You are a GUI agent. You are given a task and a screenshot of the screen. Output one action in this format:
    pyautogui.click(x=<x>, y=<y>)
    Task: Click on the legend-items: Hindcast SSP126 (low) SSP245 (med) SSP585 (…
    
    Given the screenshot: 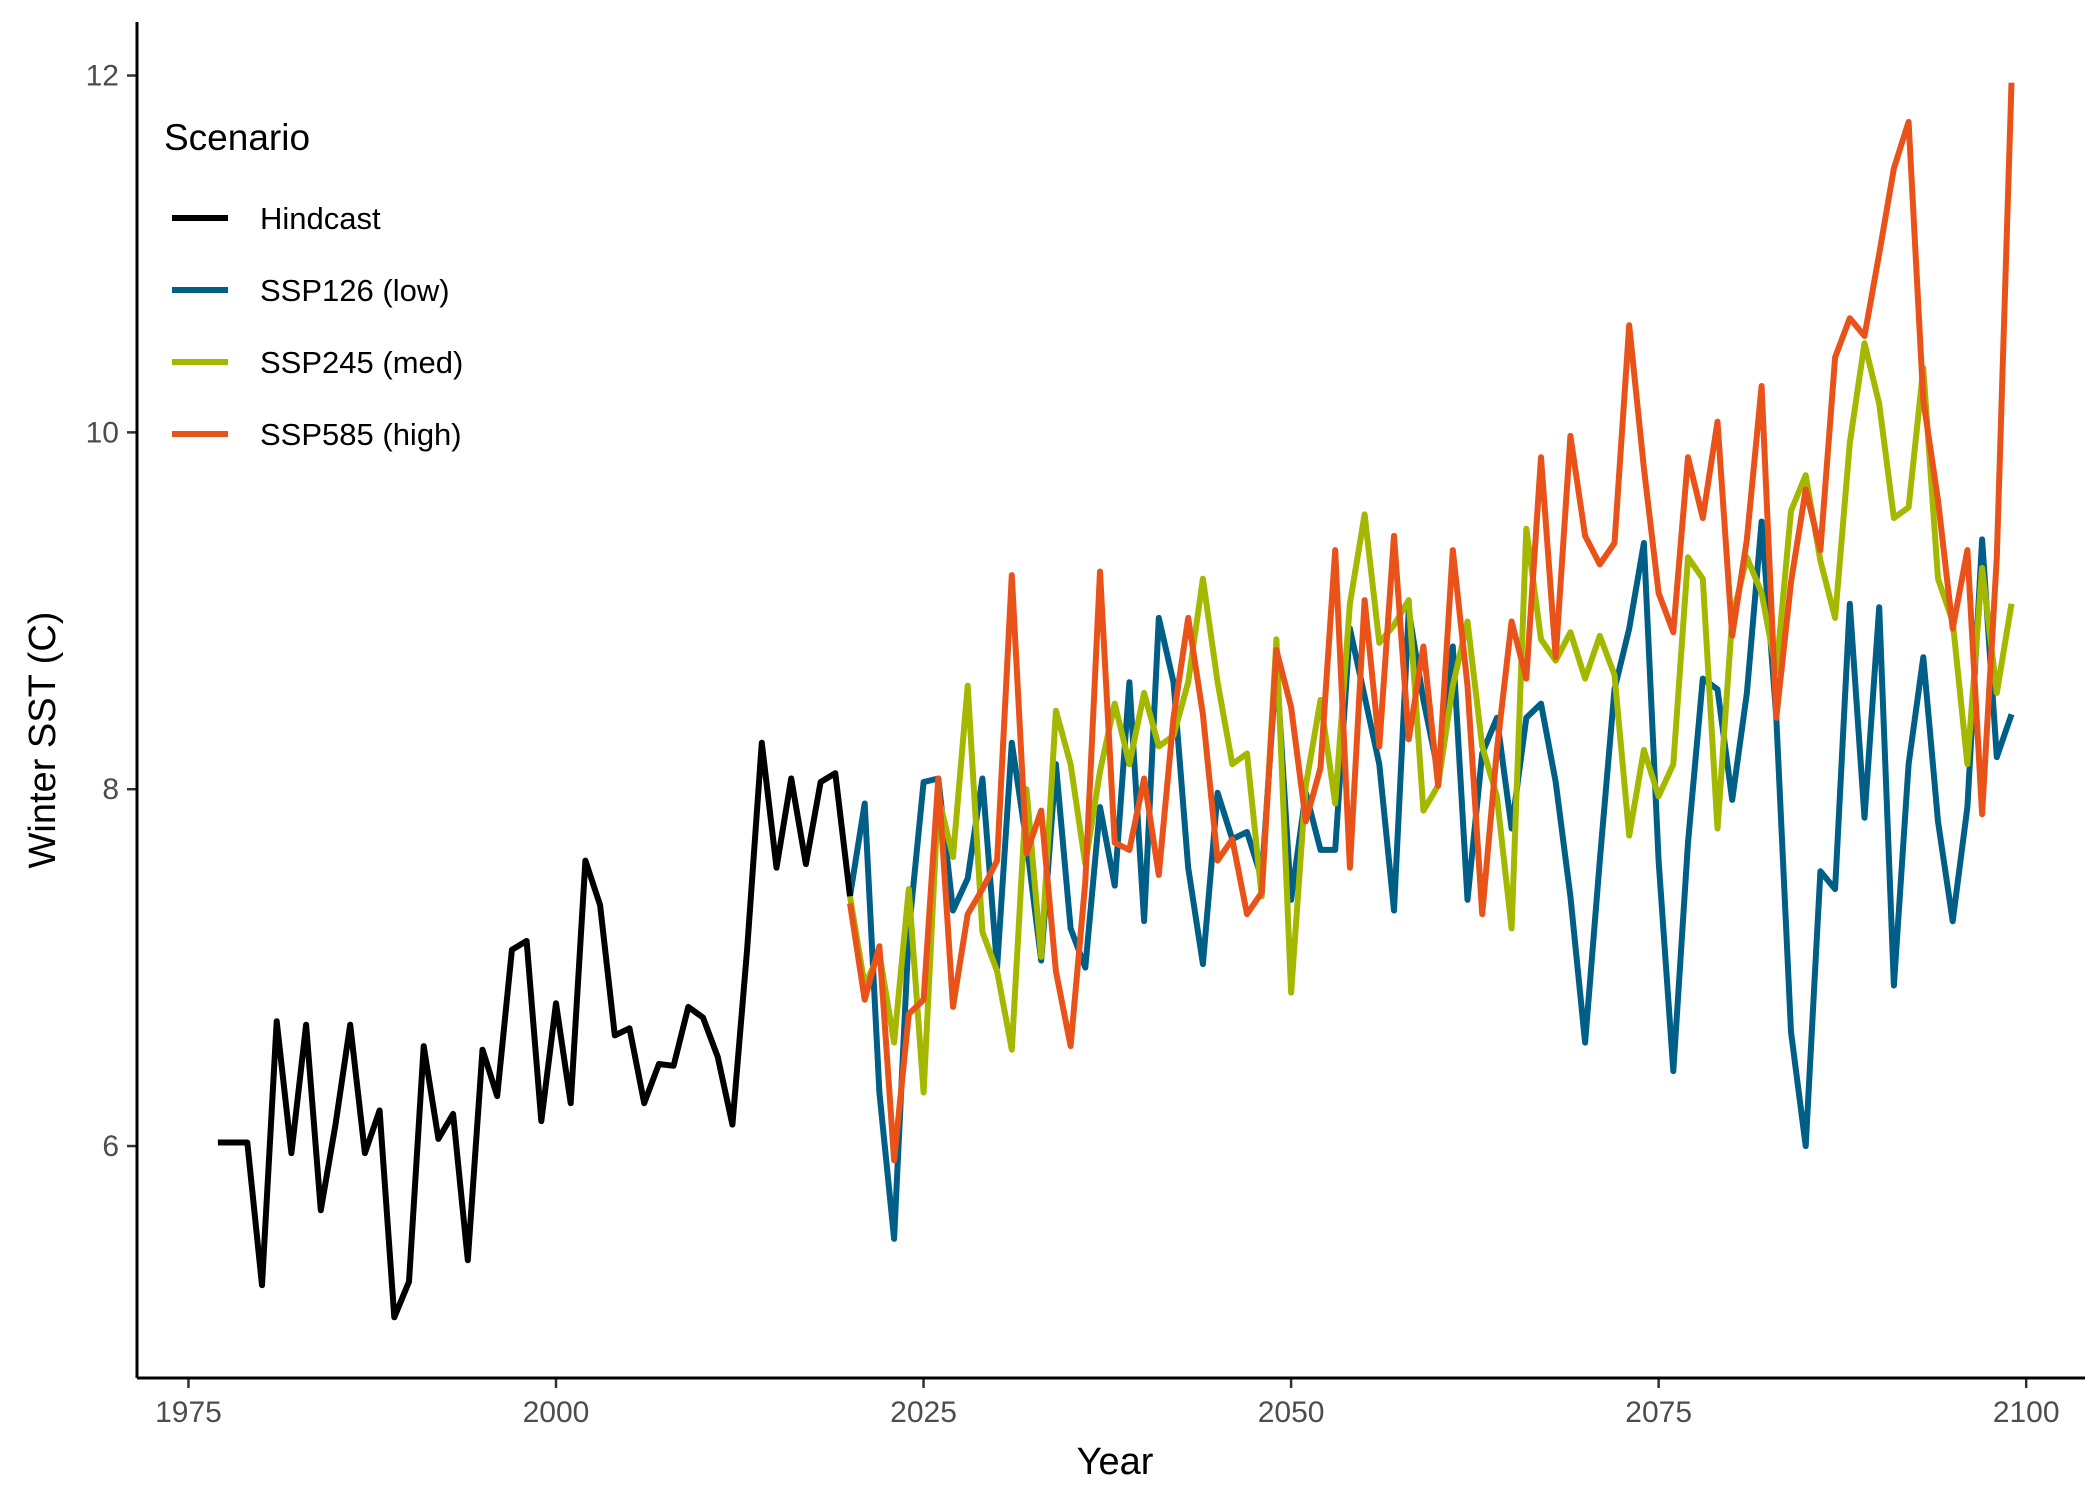 What is the action you would take?
    pyautogui.click(x=317, y=326)
    